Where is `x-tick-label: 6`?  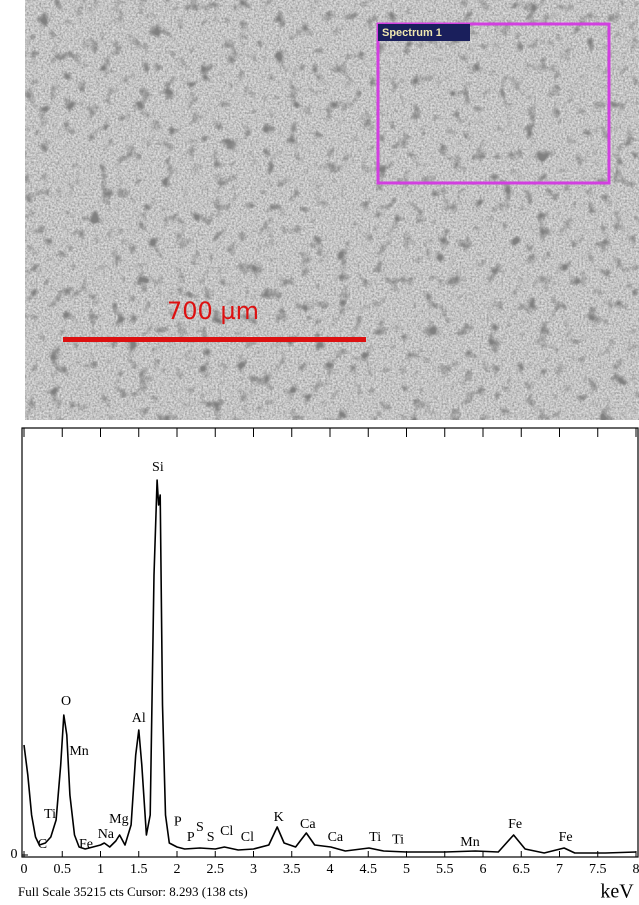
x-tick-label: 6 is located at coordinates (483, 869).